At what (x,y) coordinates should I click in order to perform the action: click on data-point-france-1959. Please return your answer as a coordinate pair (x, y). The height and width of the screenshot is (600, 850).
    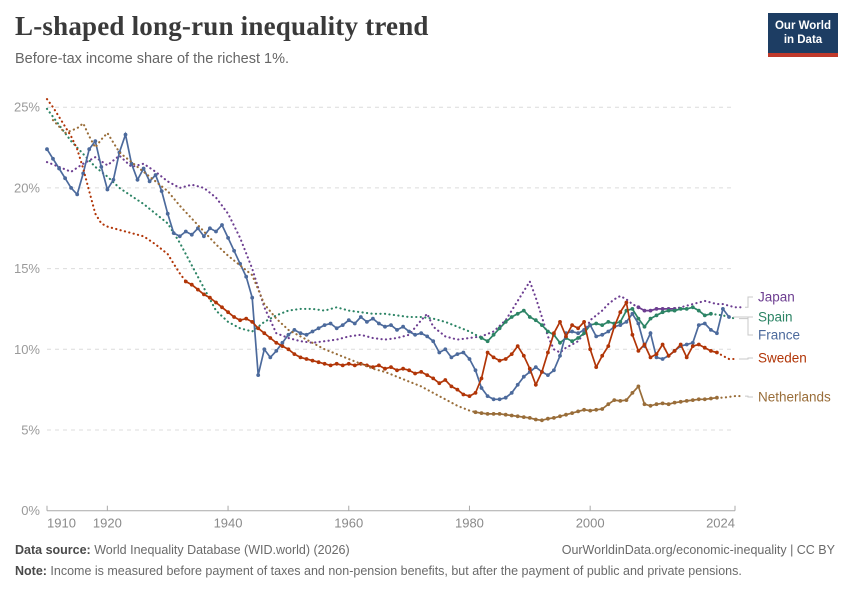
    Looking at the image, I should click on (342, 325).